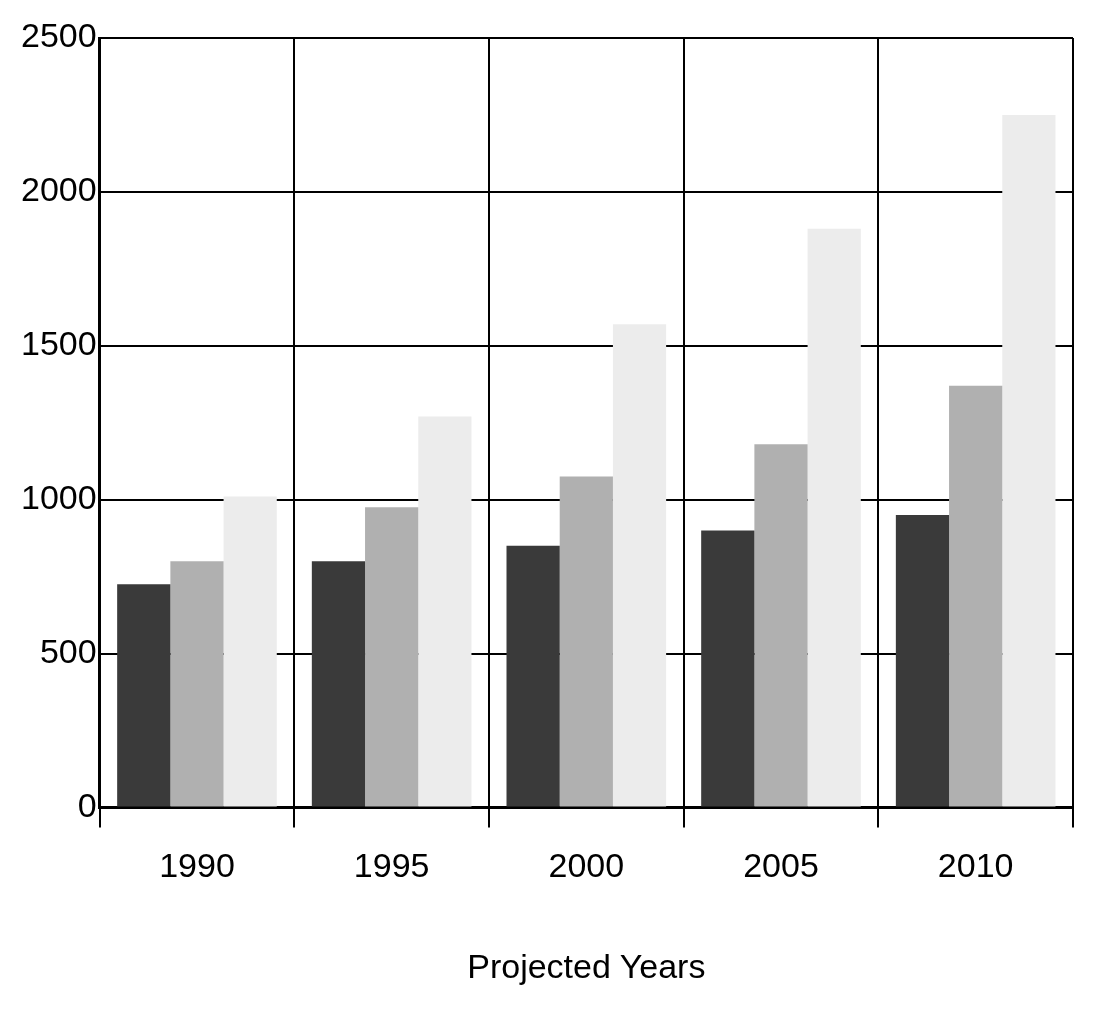 This screenshot has width=1103, height=1017. What do you see at coordinates (59, 497) in the screenshot?
I see `y-tick-label: 1000` at bounding box center [59, 497].